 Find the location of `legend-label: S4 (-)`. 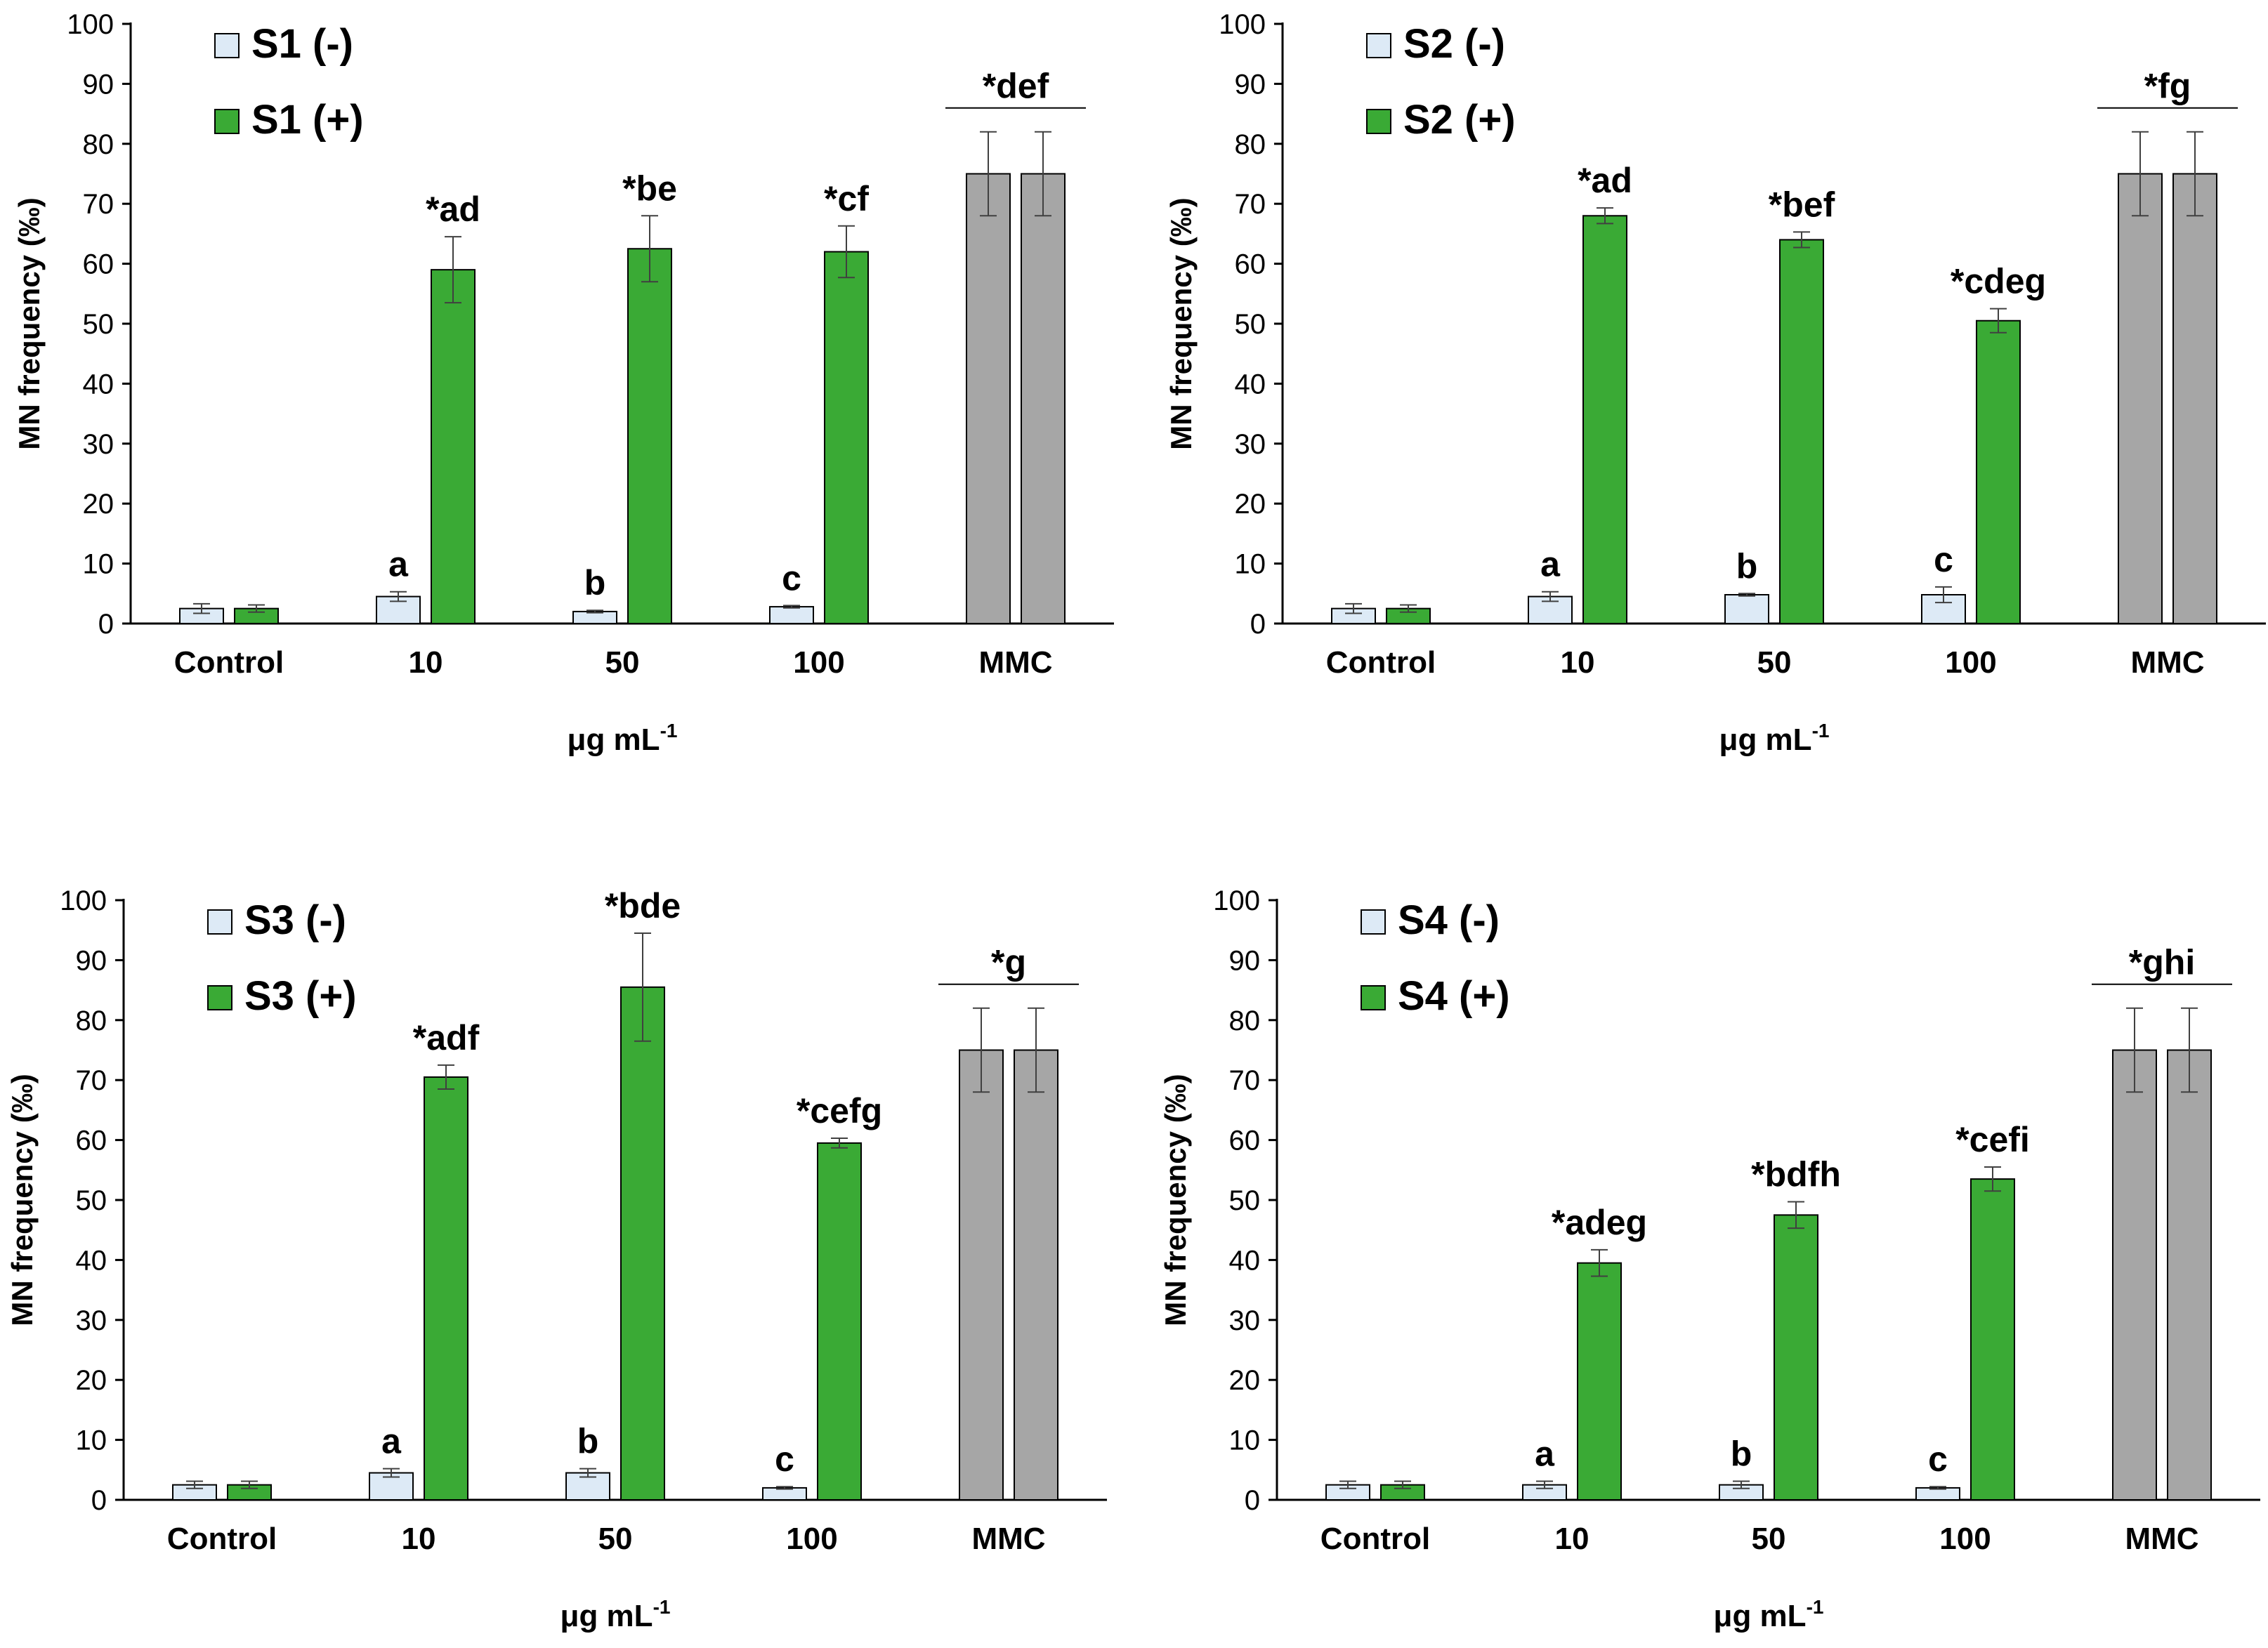

legend-label: S4 (-) is located at coordinates (1449, 920).